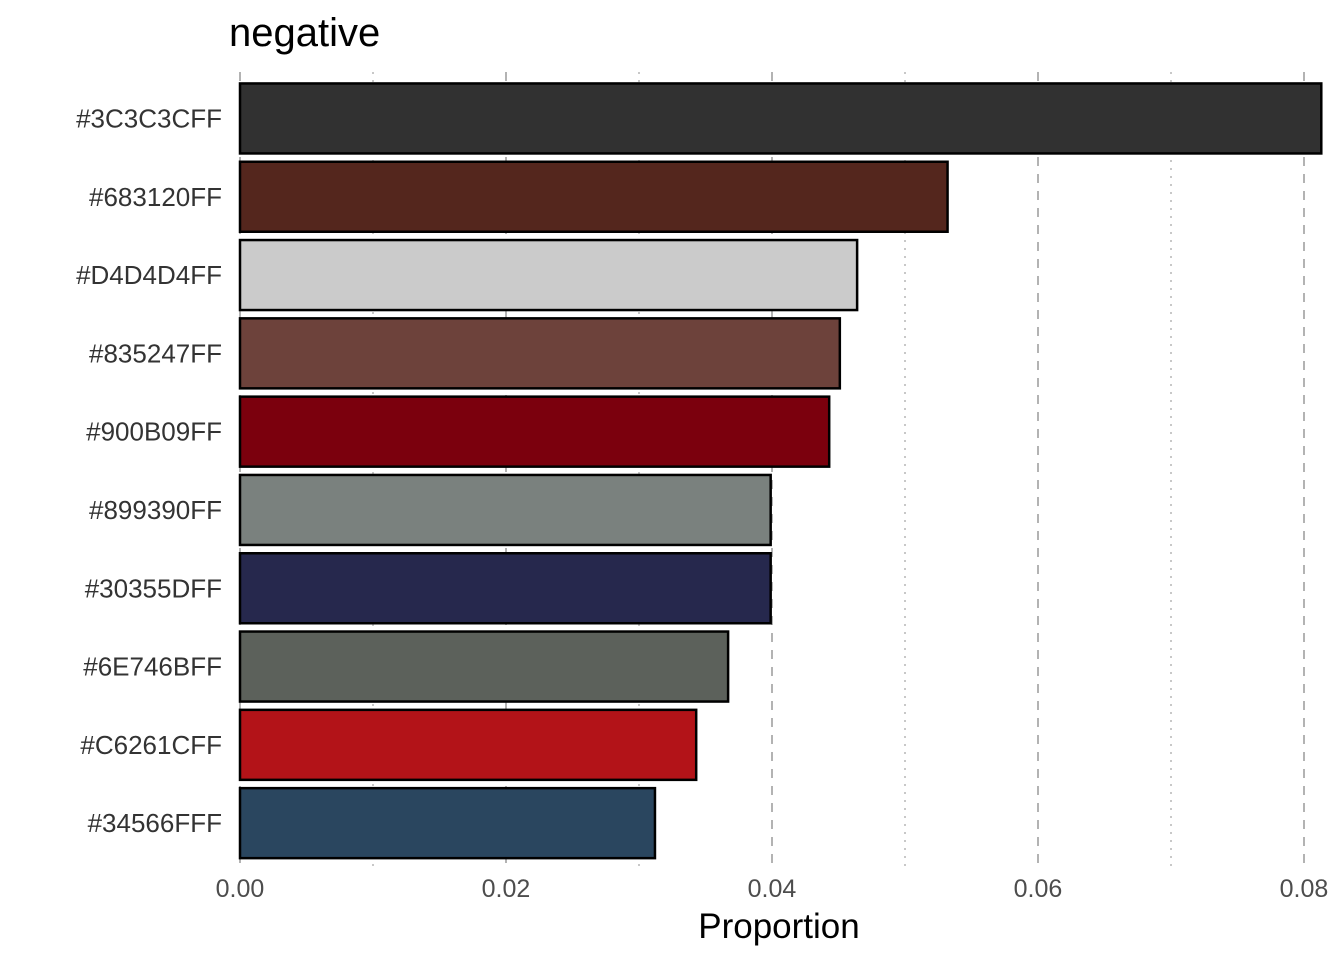 The image size is (1344, 960). Describe the element at coordinates (304, 33) in the screenshot. I see `chart-title: negative` at that location.